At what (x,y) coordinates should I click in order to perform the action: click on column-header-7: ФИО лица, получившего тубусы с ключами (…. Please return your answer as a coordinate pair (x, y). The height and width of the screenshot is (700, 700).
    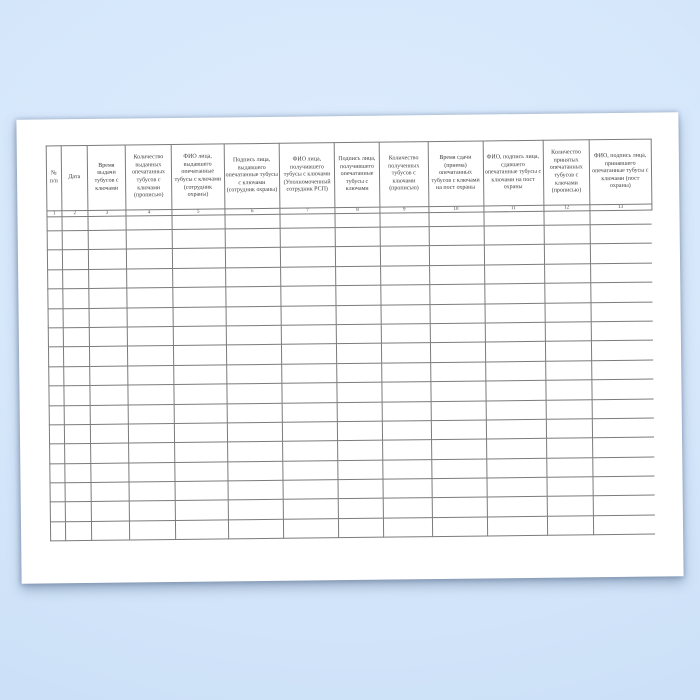
    Looking at the image, I should click on (307, 175).